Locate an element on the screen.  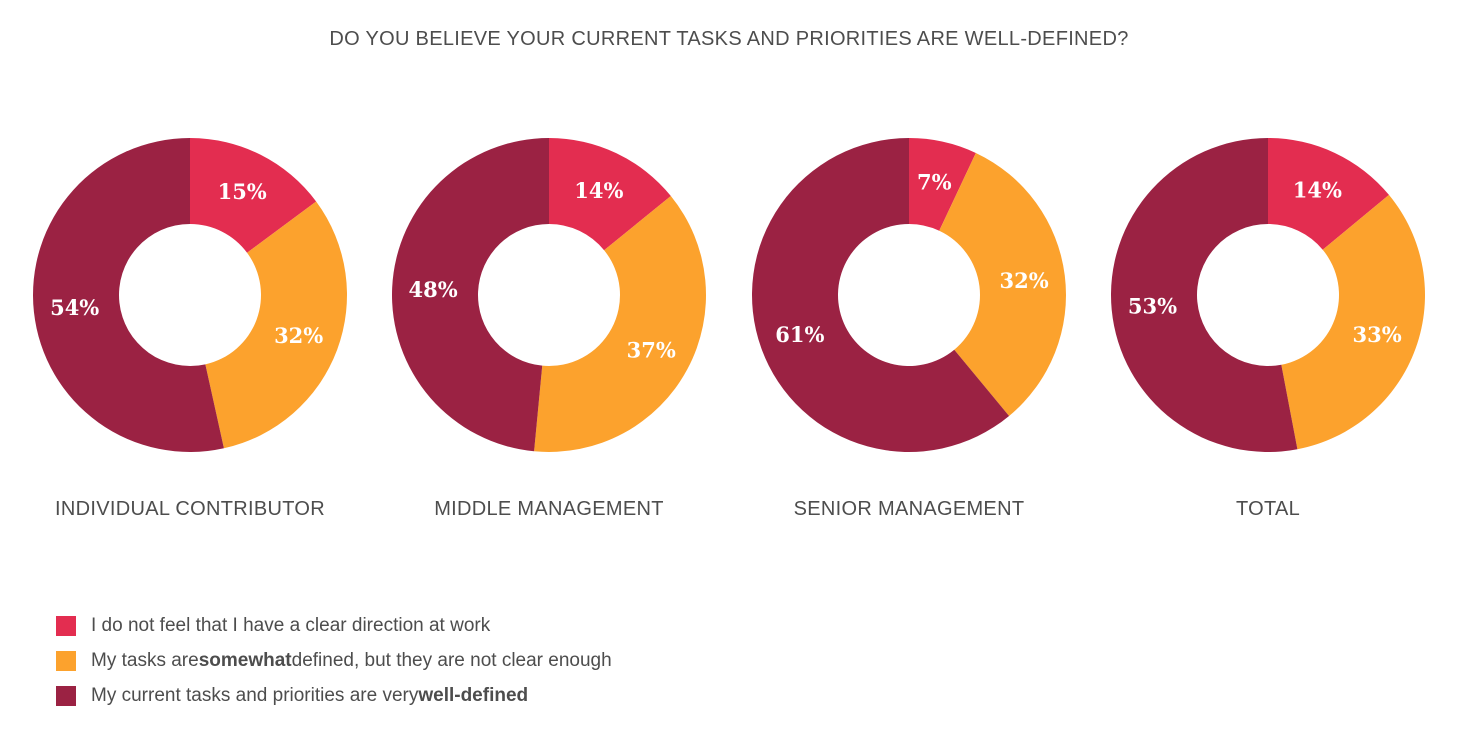
slice-label-somewhat: 37% is located at coordinates (651, 349).